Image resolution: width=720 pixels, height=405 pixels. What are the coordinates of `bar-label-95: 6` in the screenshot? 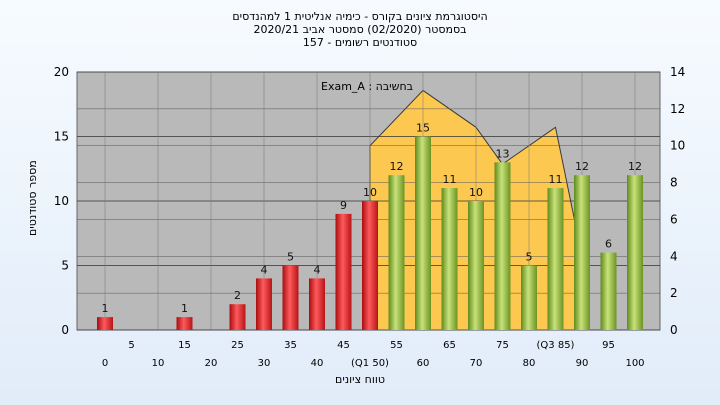 It's located at (608, 244).